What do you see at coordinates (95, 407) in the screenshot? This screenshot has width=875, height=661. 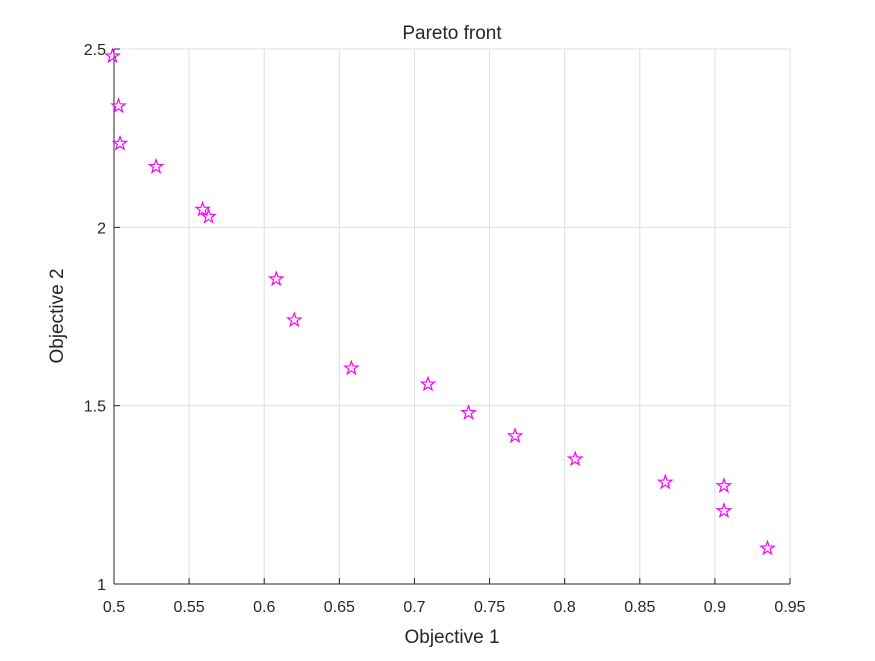 I see `y-tick-label: 1.5` at bounding box center [95, 407].